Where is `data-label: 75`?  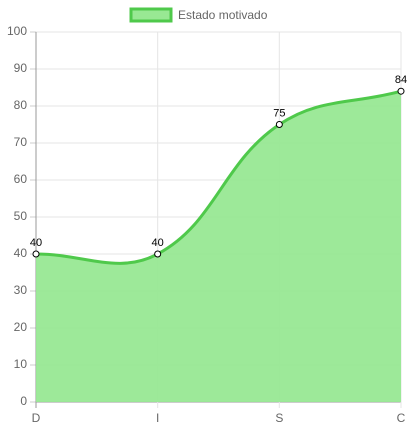
data-label: 75 is located at coordinates (279, 113).